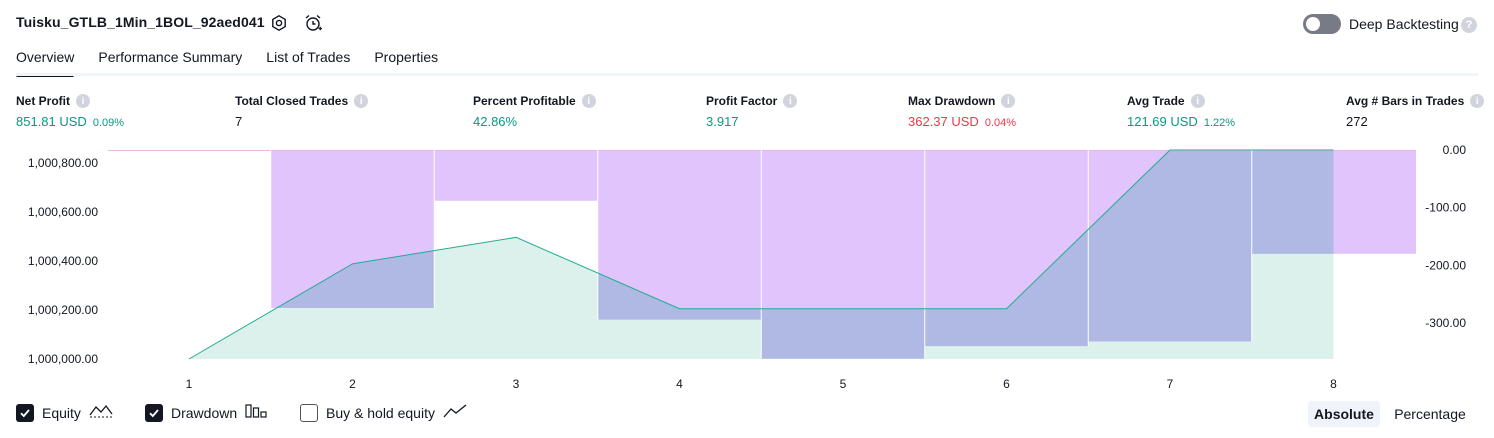  Describe the element at coordinates (309, 412) in the screenshot. I see `buy-hold-checkbox` at that location.